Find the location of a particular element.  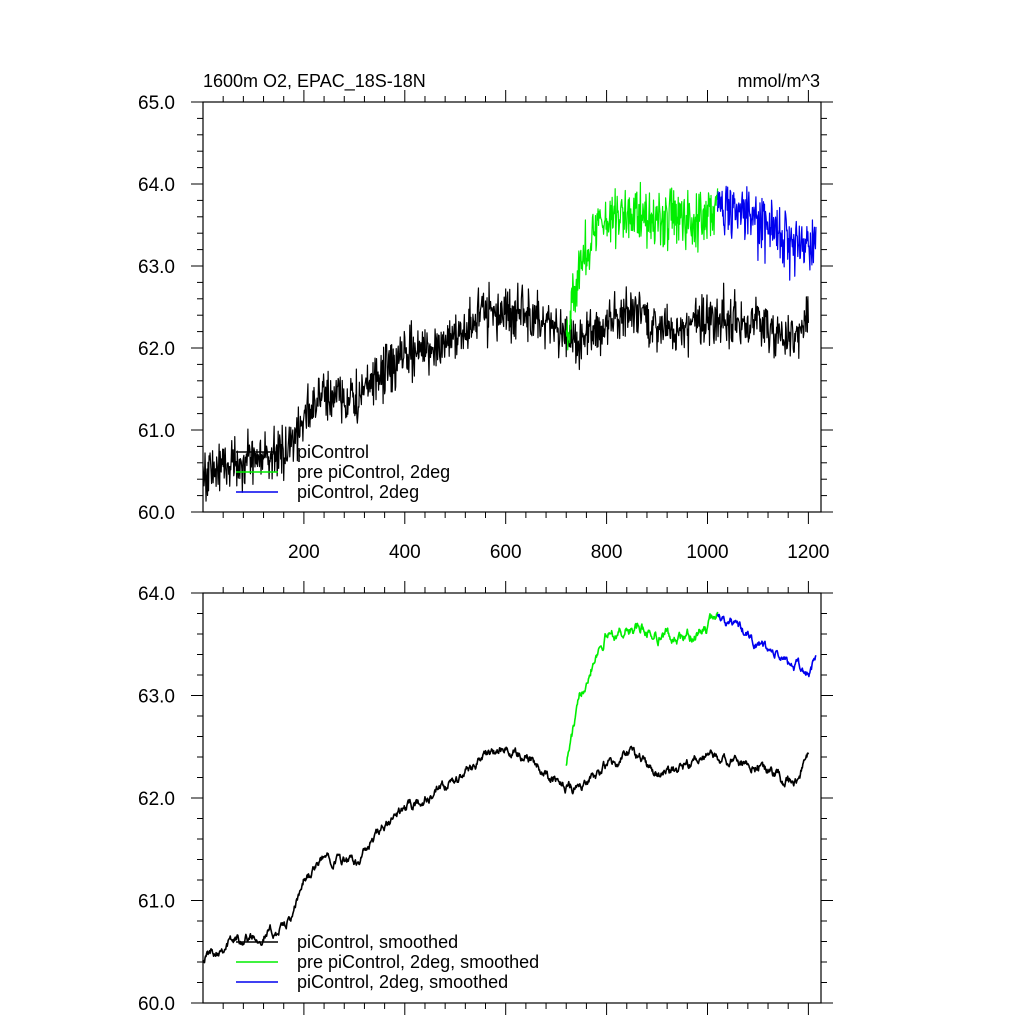

y-tick-label: 65.0 is located at coordinates (156, 103).